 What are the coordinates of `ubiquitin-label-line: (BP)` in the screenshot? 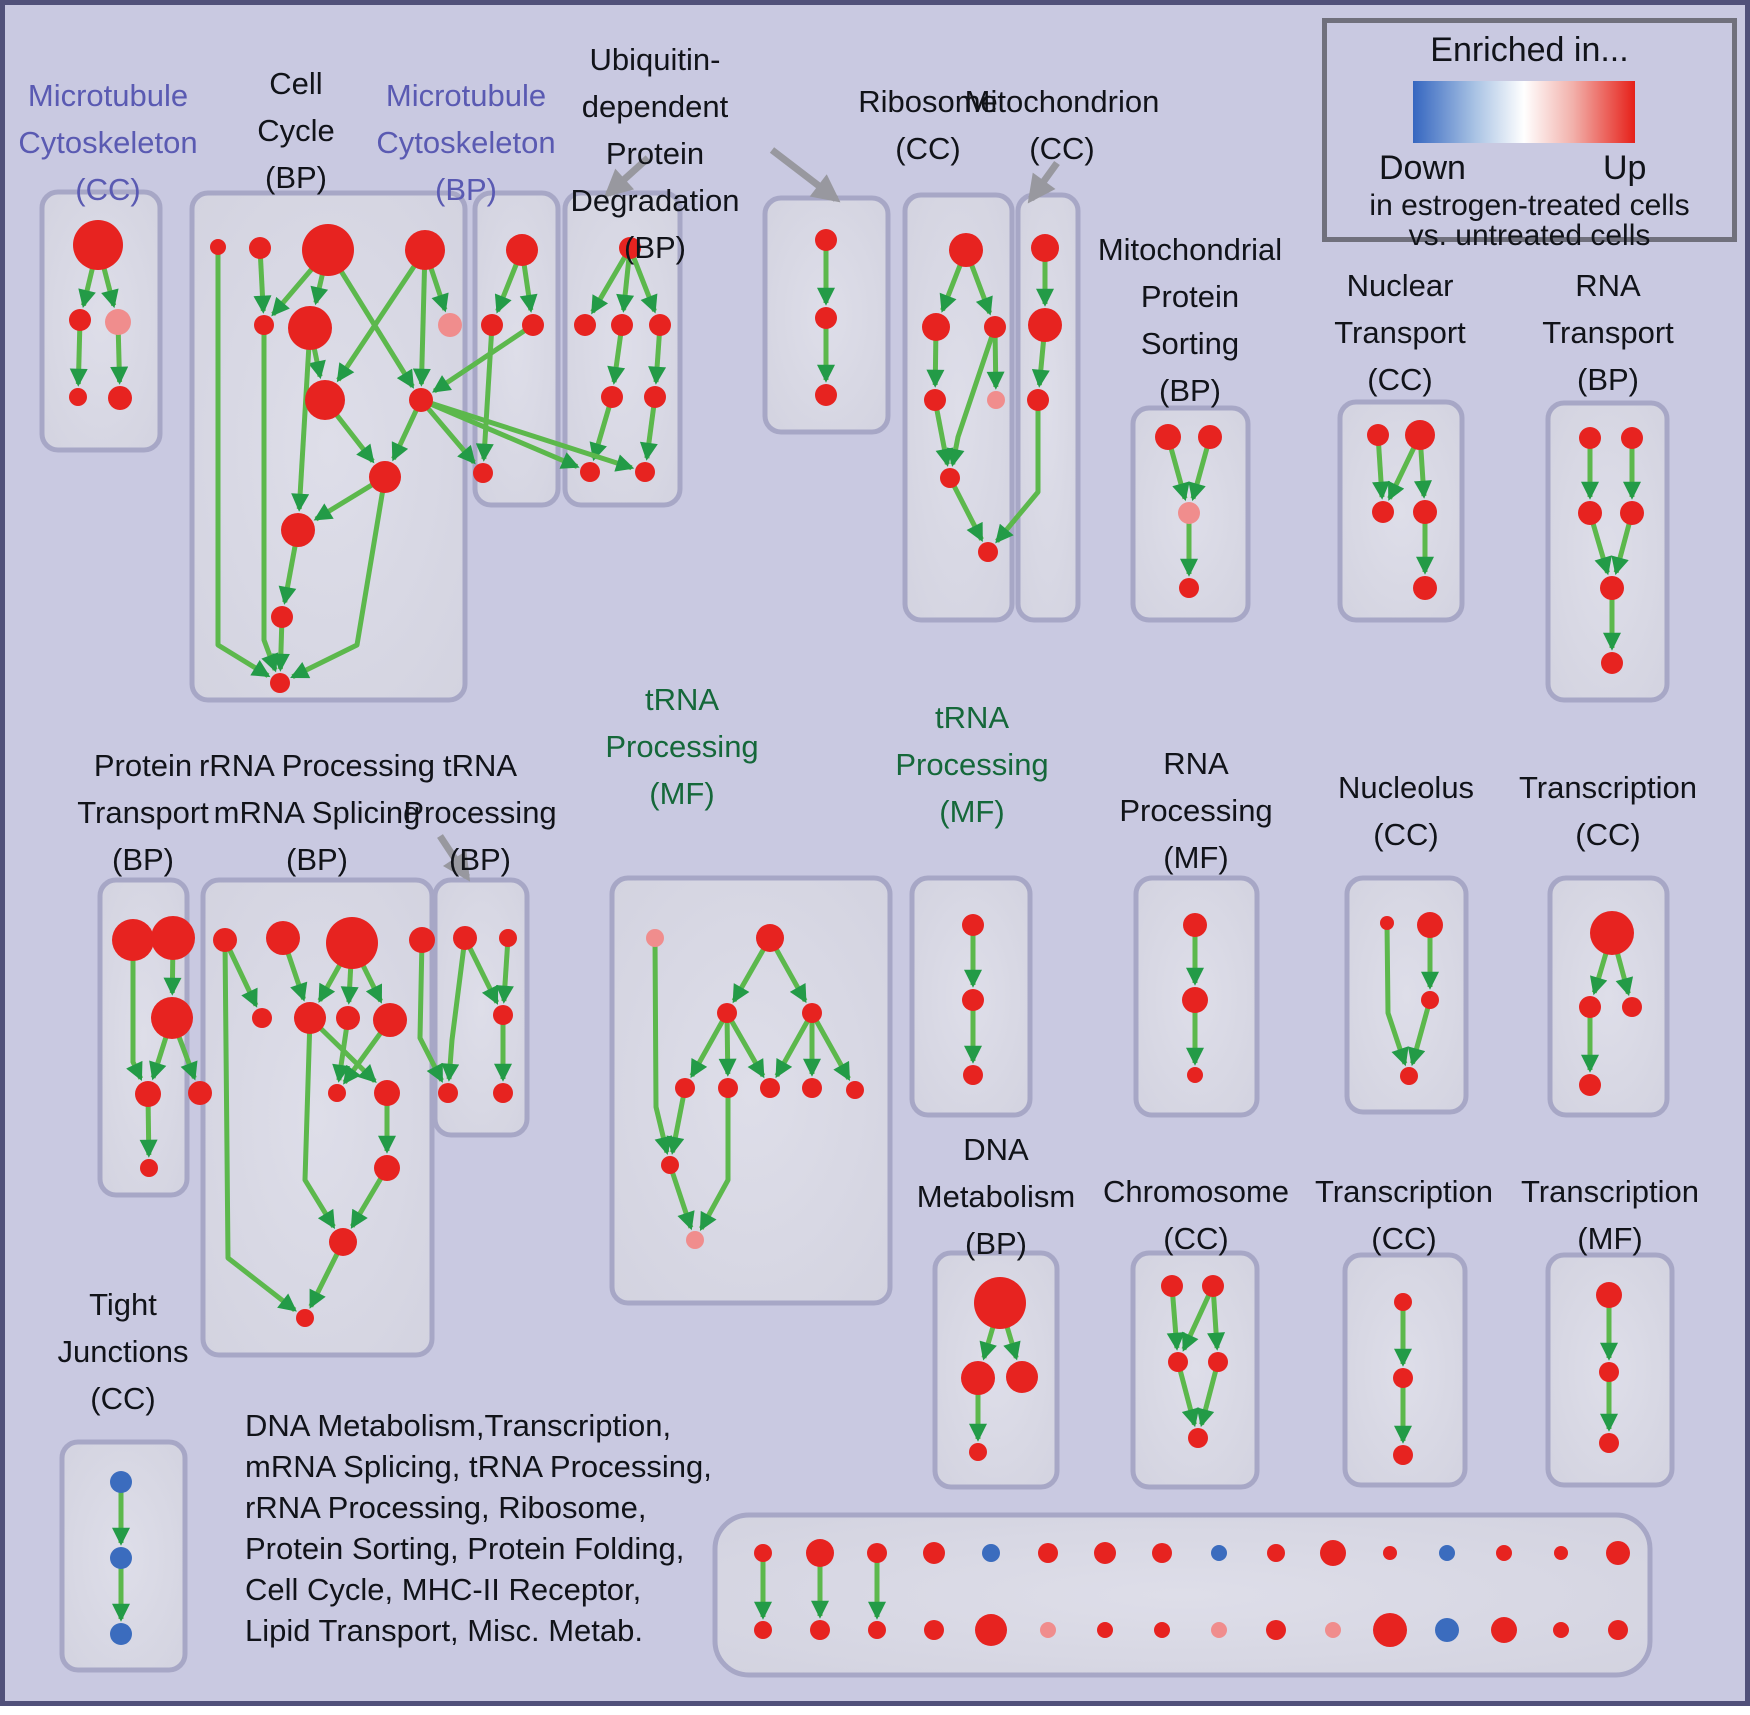 It's located at (655, 247).